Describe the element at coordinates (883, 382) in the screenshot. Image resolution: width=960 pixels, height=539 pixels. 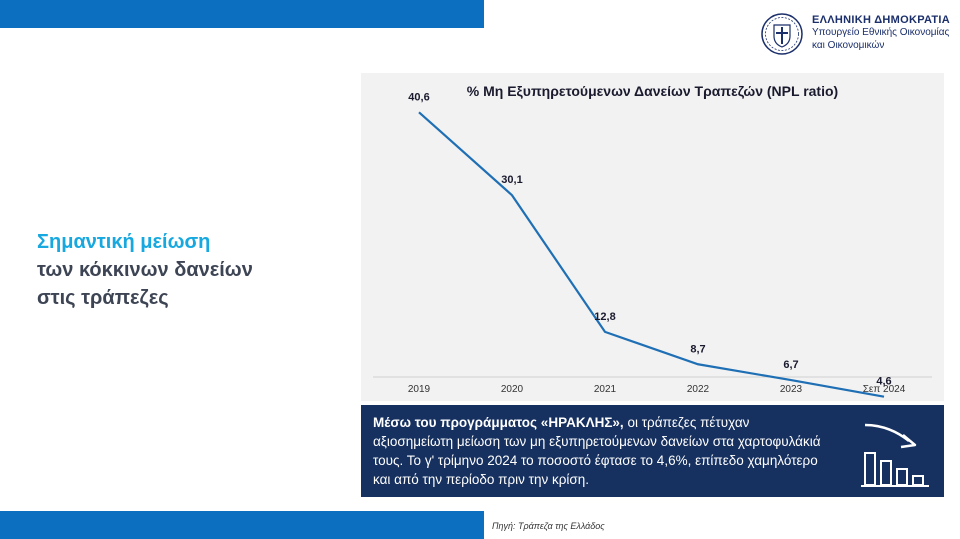
I see `data-label: 4,6` at that location.